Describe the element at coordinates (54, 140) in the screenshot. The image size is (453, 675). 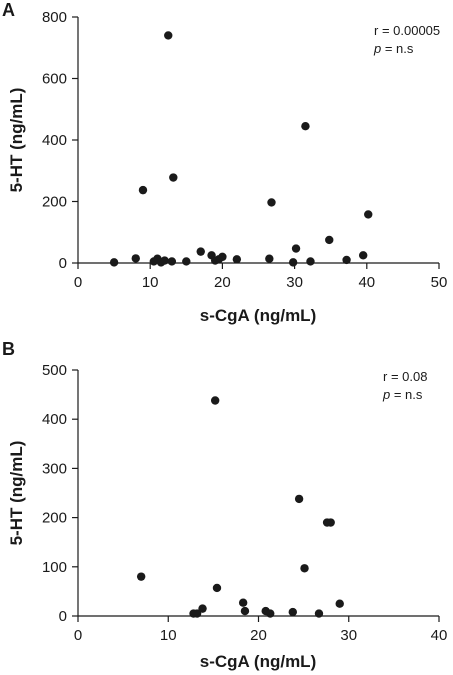
I see `panel-a-y-tick-label: 400` at that location.